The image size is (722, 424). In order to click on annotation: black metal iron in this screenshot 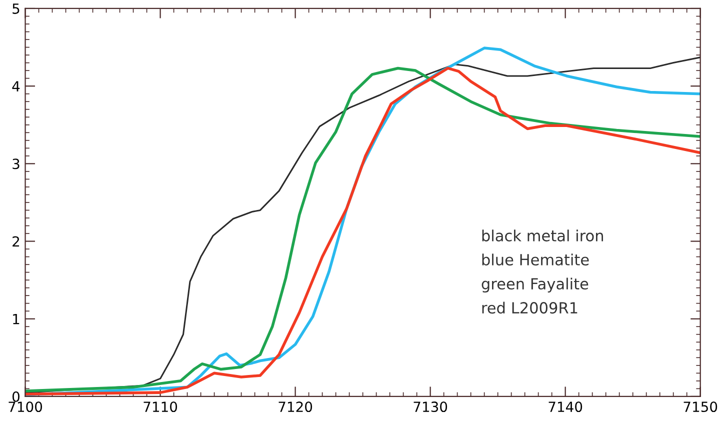, I will do `click(542, 236)`.